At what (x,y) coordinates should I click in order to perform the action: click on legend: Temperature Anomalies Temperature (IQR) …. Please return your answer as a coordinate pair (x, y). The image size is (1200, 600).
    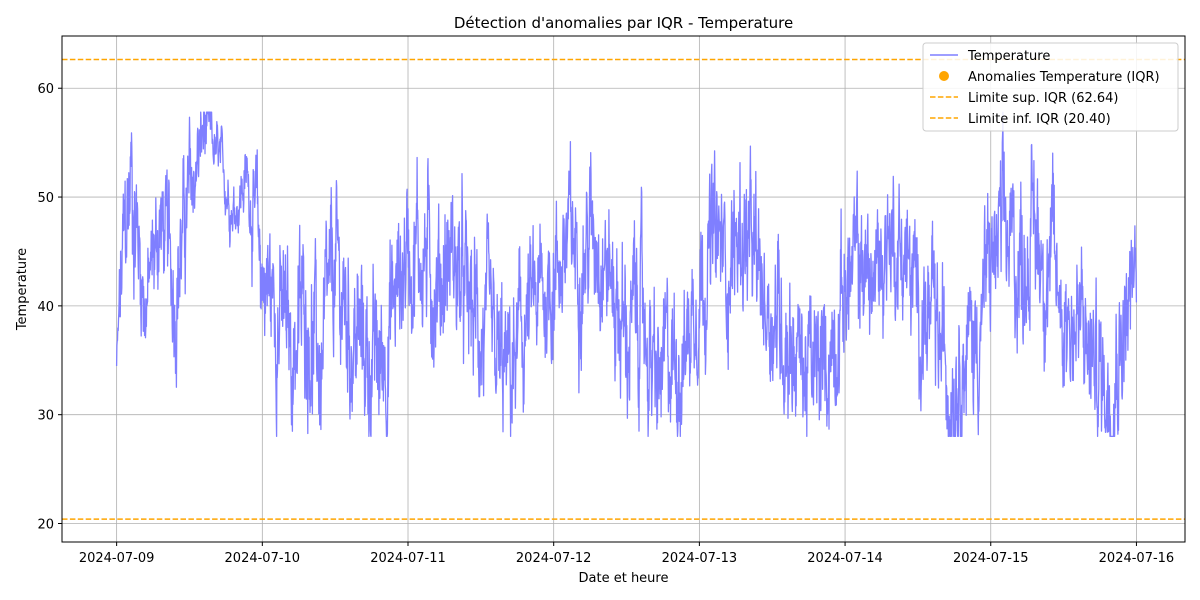
    Looking at the image, I should click on (1050, 87).